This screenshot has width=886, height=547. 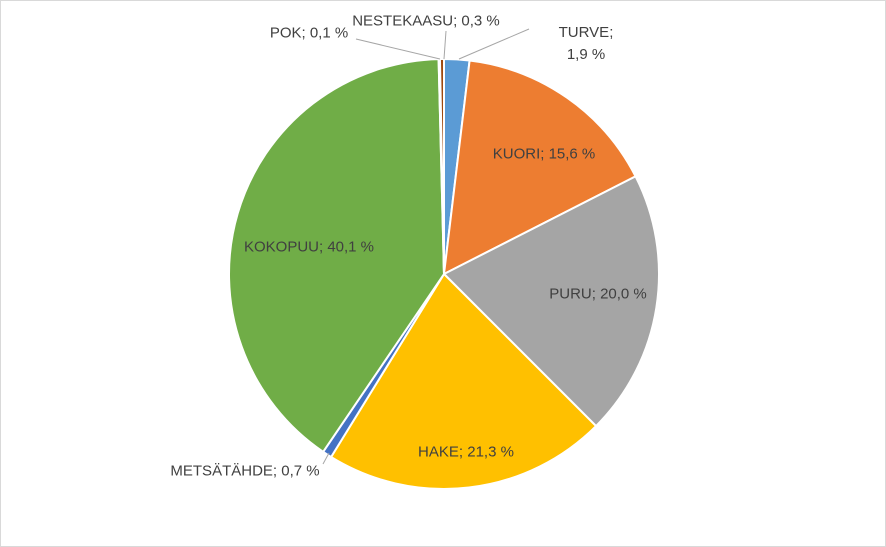 I want to click on slice-label: NESTEKAASU; 0,3 %, so click(x=426, y=21).